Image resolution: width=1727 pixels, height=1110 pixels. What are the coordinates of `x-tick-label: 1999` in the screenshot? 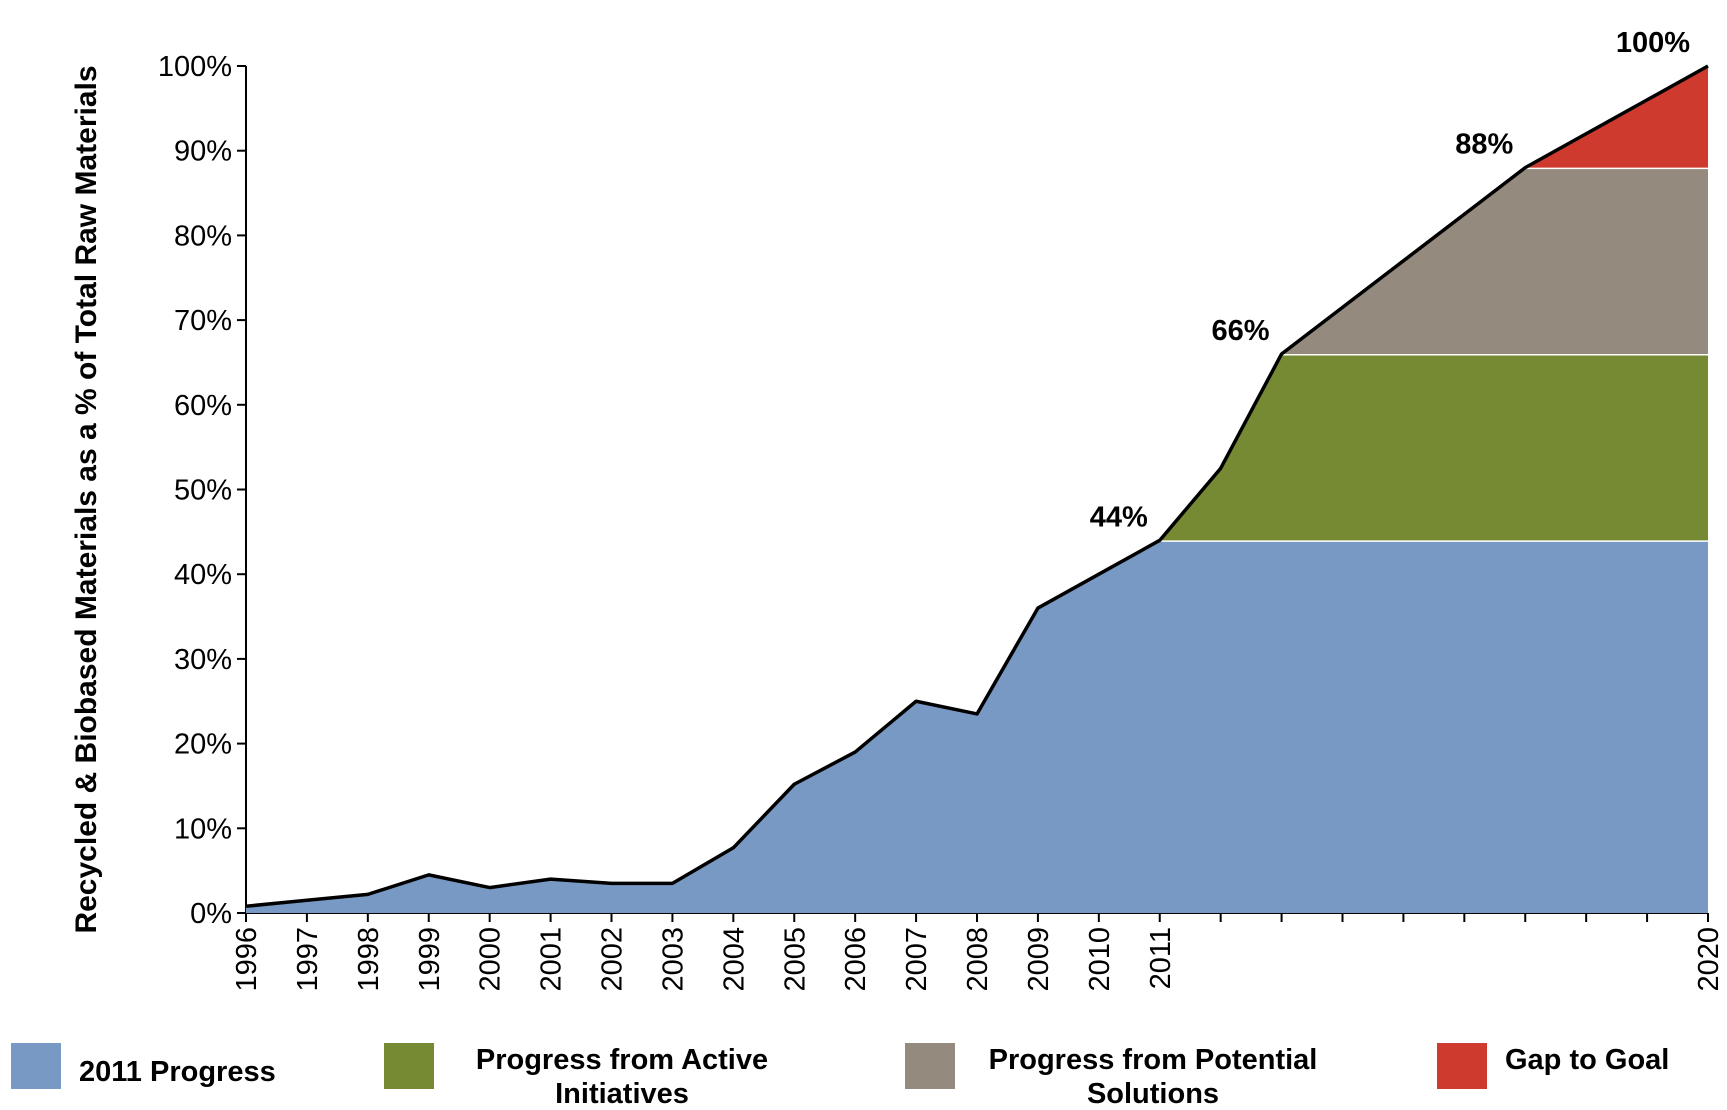 It's located at (430, 959).